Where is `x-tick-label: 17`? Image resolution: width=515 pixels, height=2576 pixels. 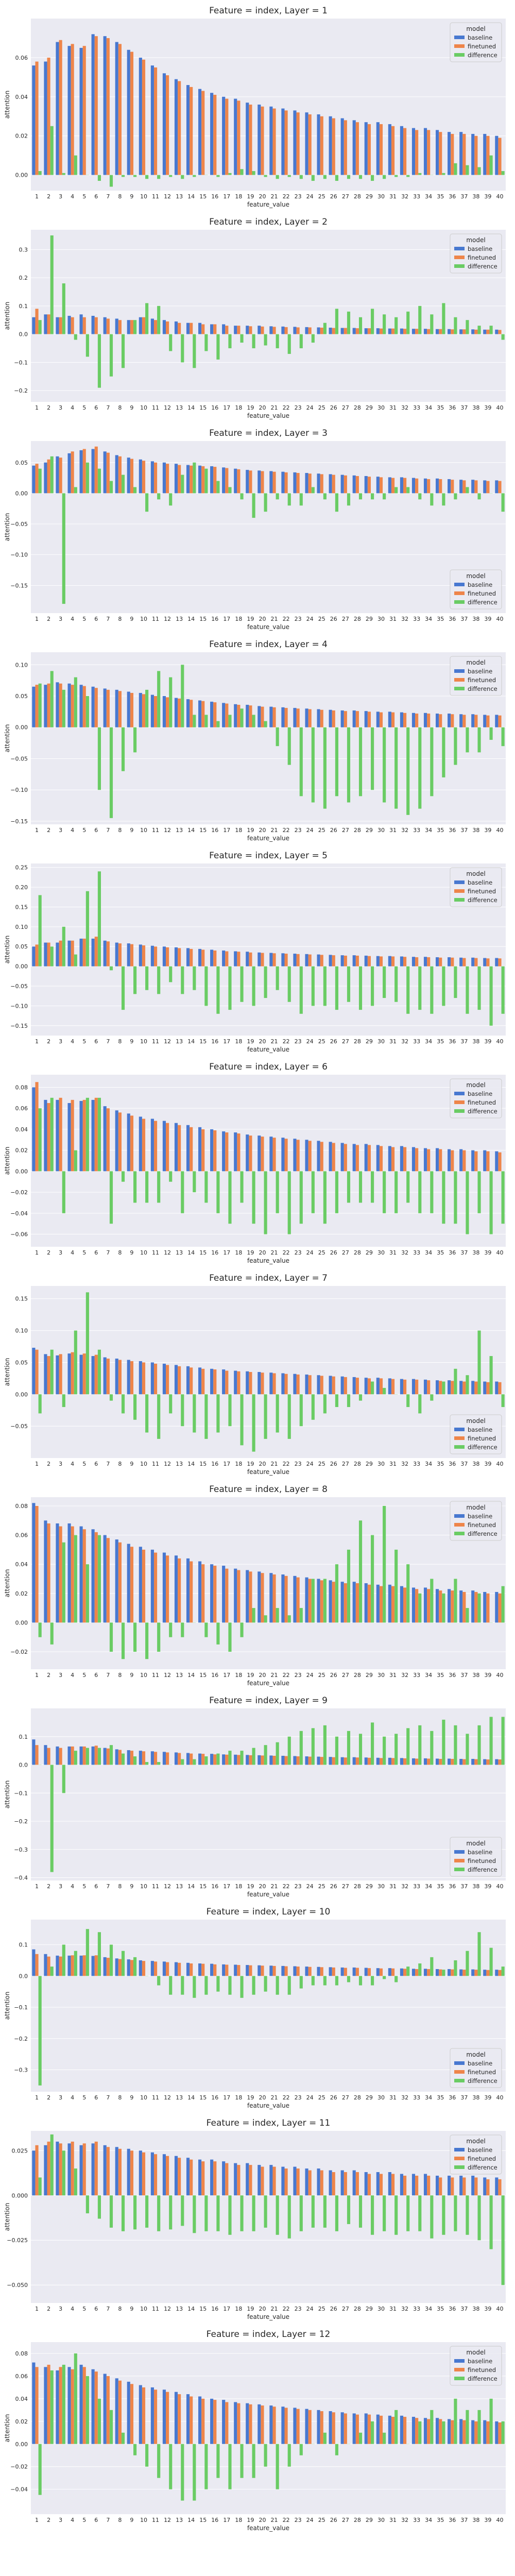
x-tick-label: 17 is located at coordinates (227, 619).